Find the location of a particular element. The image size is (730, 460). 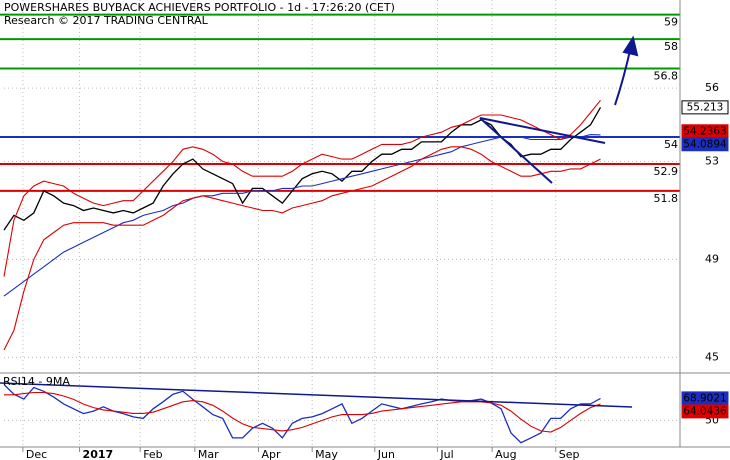

y-tick-label: 53 is located at coordinates (712, 161).